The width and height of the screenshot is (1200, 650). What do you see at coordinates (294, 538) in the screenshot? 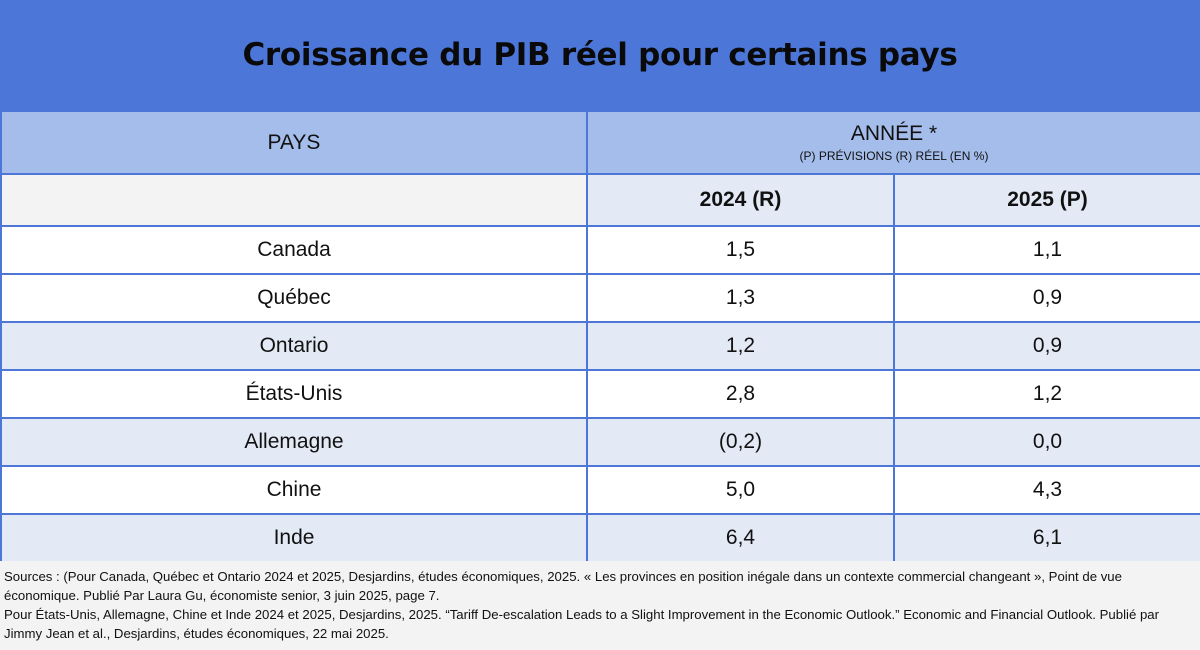
I see `country-cell: Inde` at bounding box center [294, 538].